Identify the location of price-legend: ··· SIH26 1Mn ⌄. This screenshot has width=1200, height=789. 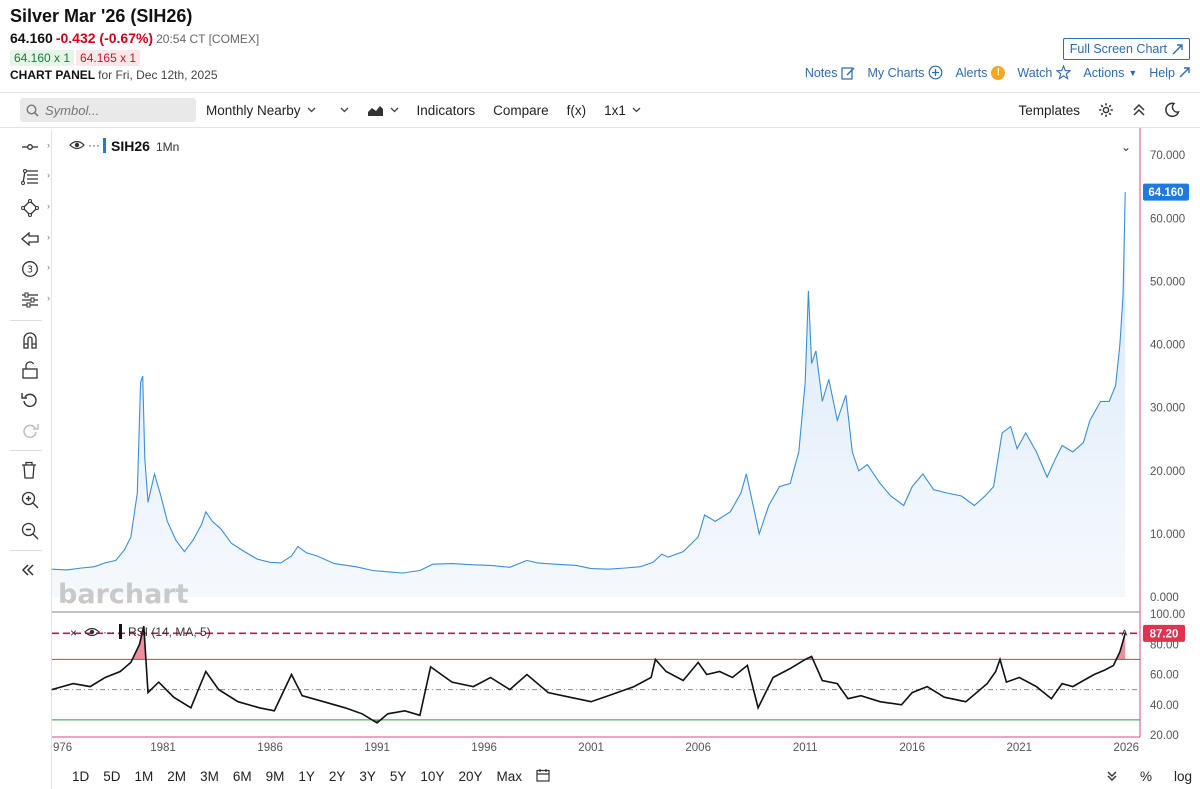
(600, 146).